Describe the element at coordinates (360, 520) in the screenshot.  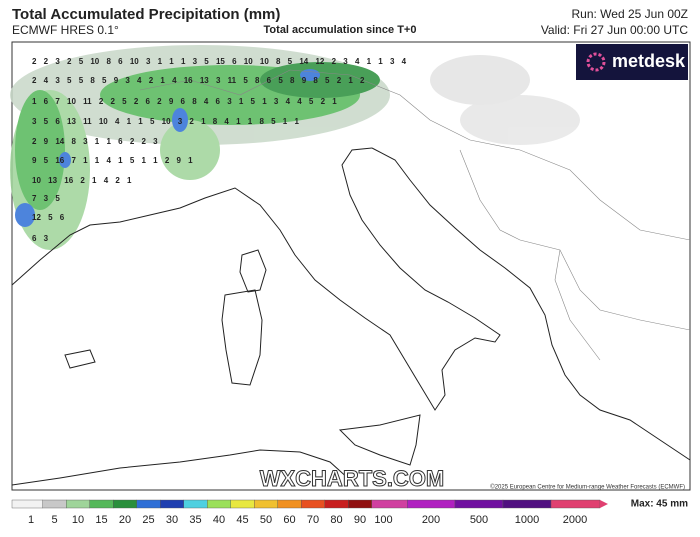
I see `colorbar-label: 90` at that location.